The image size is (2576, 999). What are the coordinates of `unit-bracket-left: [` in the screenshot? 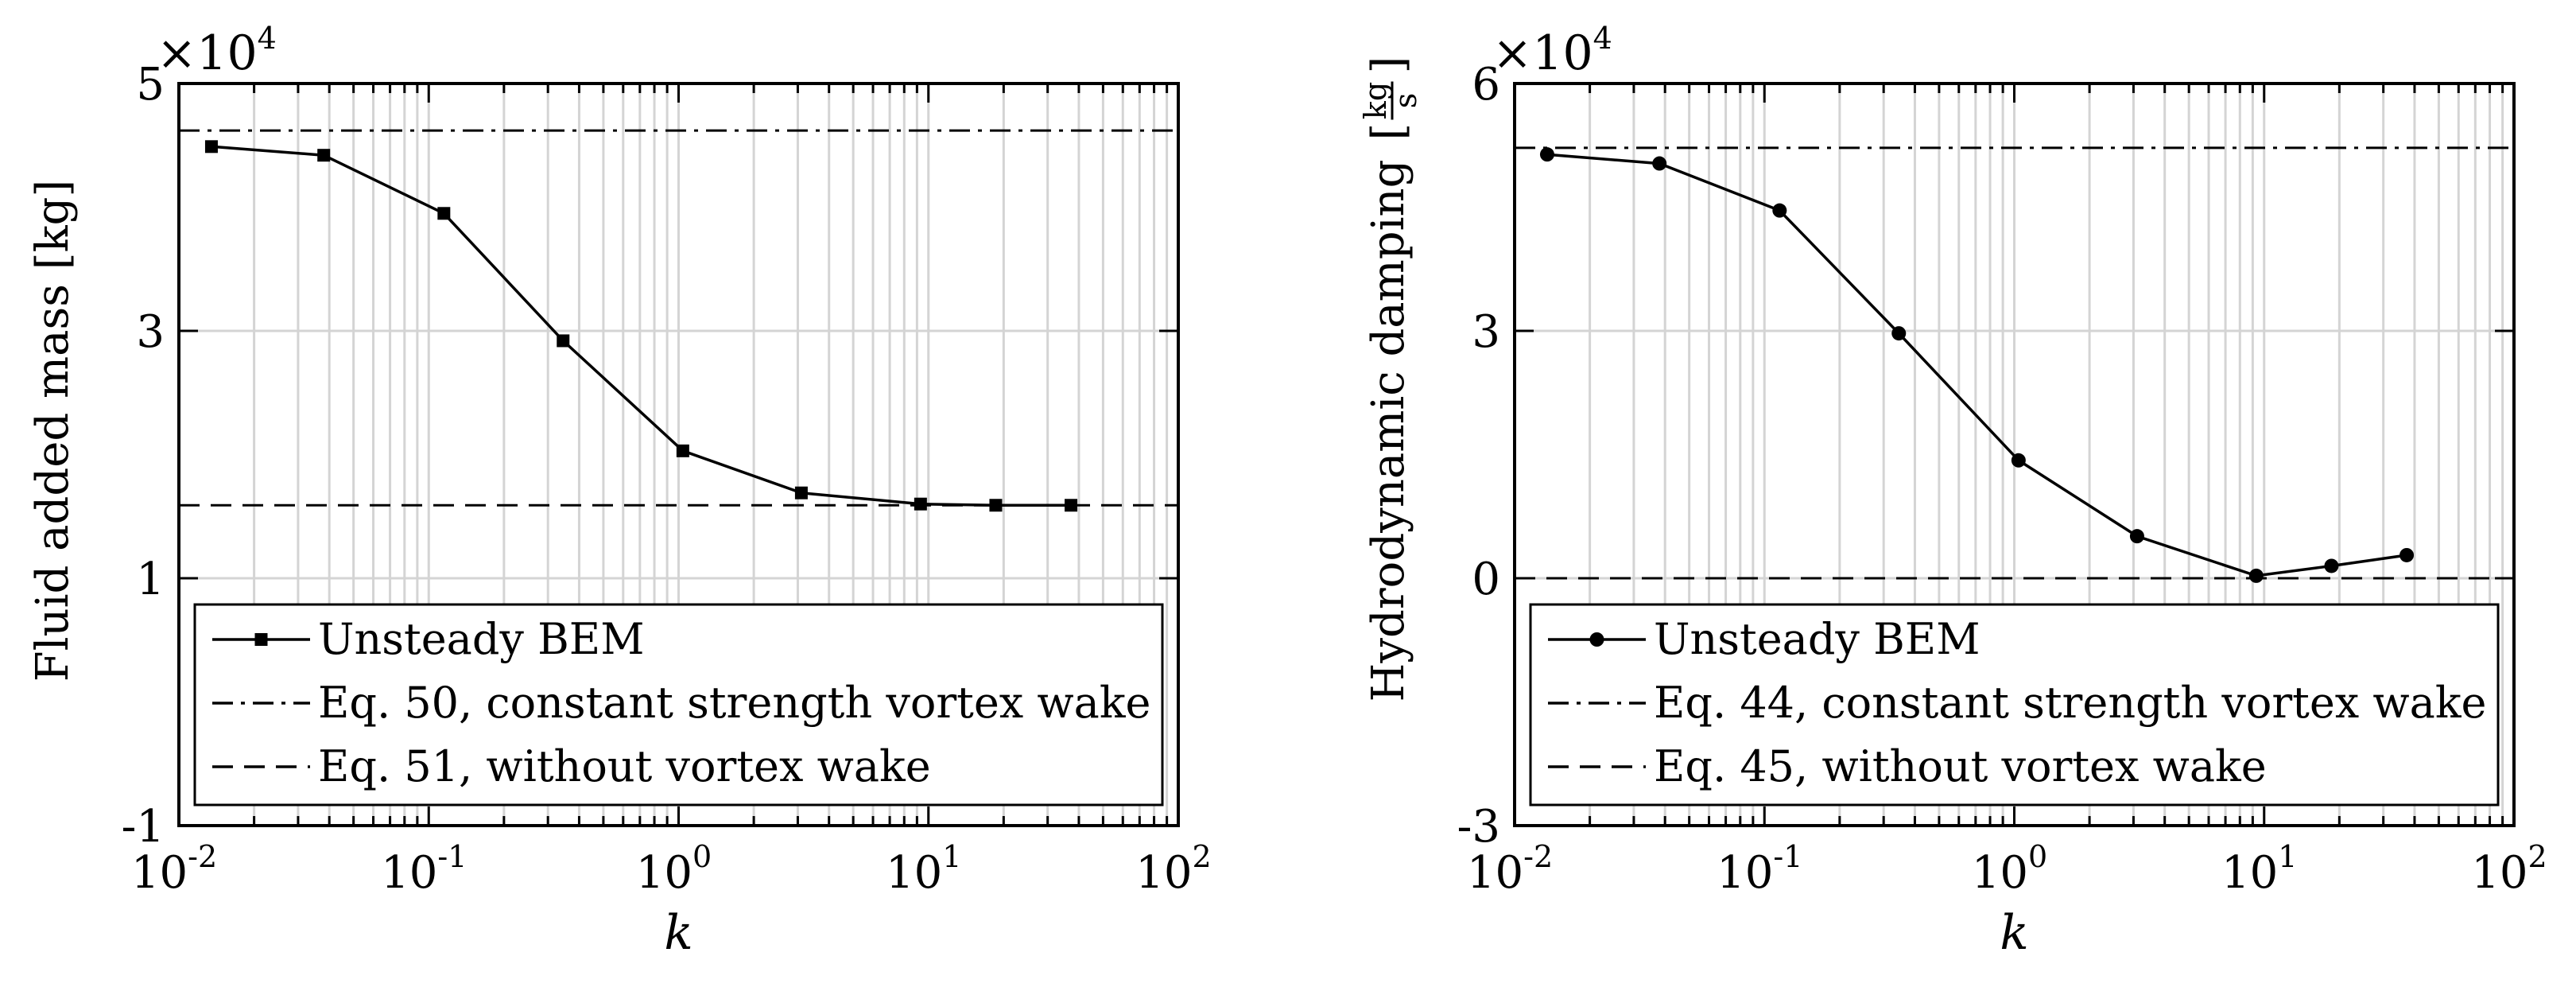 It's located at (1388, 132).